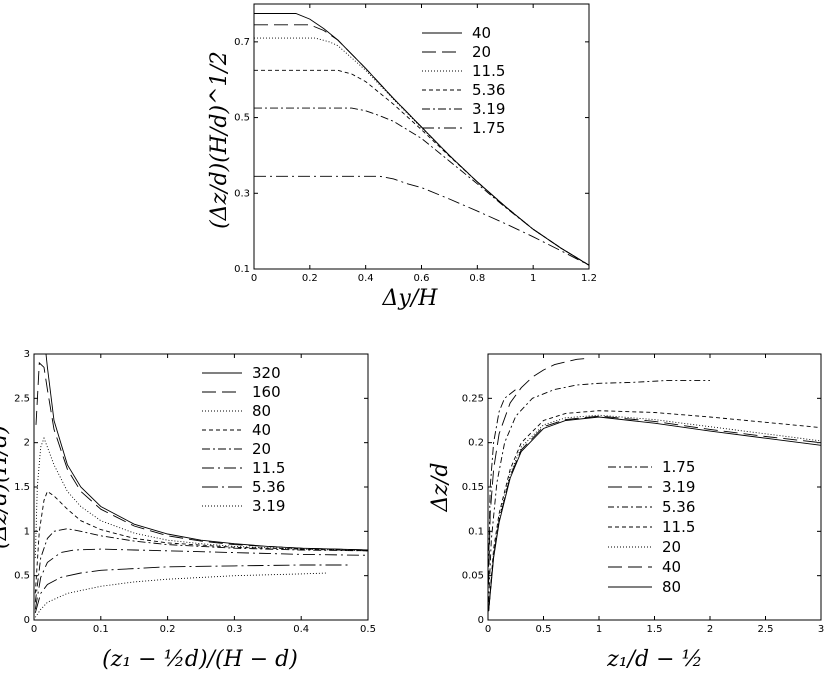 The image size is (830, 674). I want to click on y-tick-label: 0.7, so click(242, 42).